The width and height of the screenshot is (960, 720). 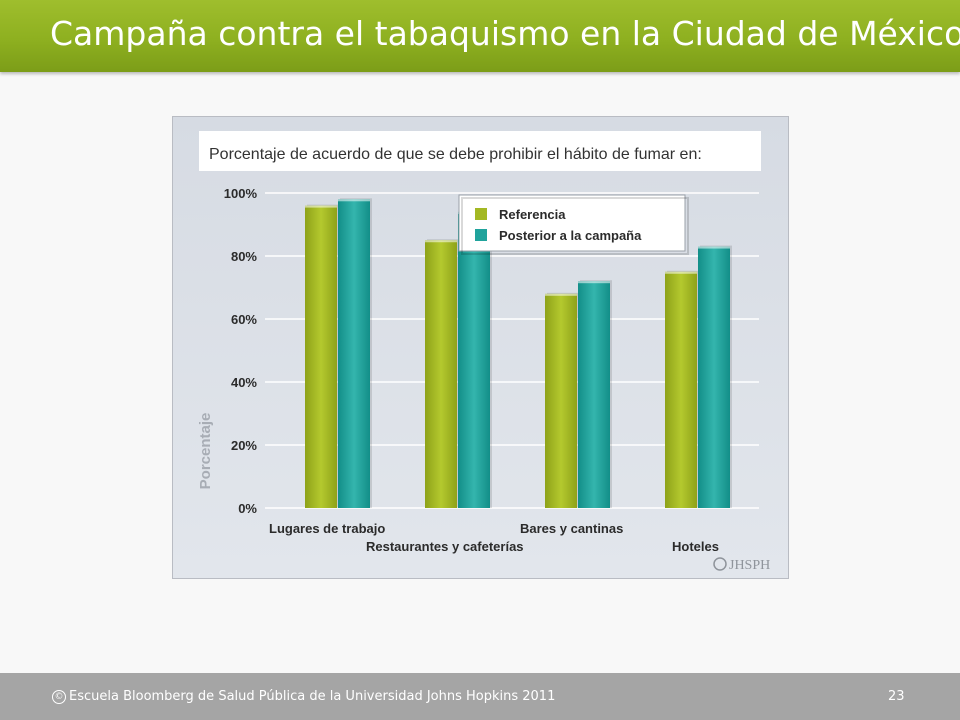 I want to click on footer-bar, so click(x=480, y=696).